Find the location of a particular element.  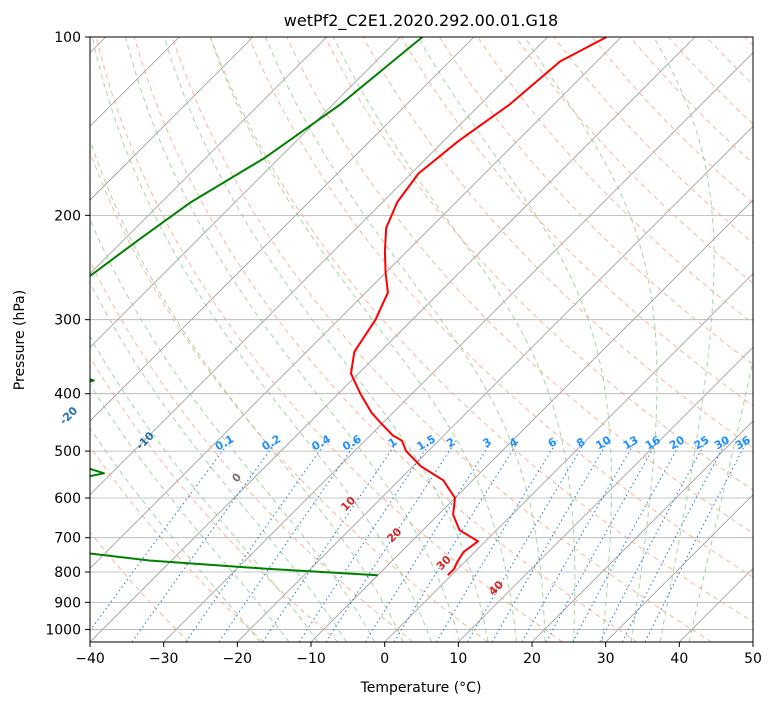

y-tick-label: 500 is located at coordinates (67, 452).